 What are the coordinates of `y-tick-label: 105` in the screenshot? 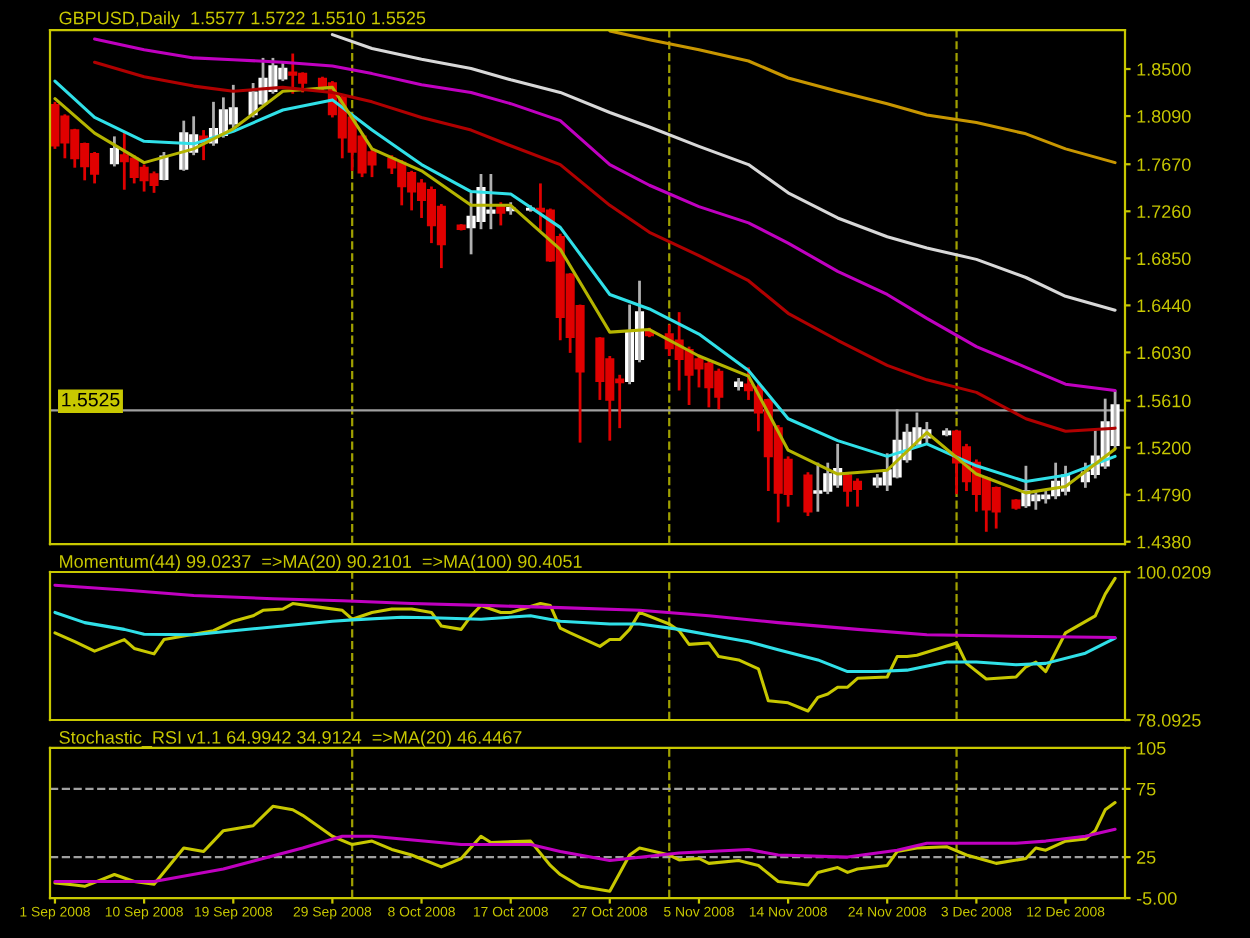 It's located at (1151, 748).